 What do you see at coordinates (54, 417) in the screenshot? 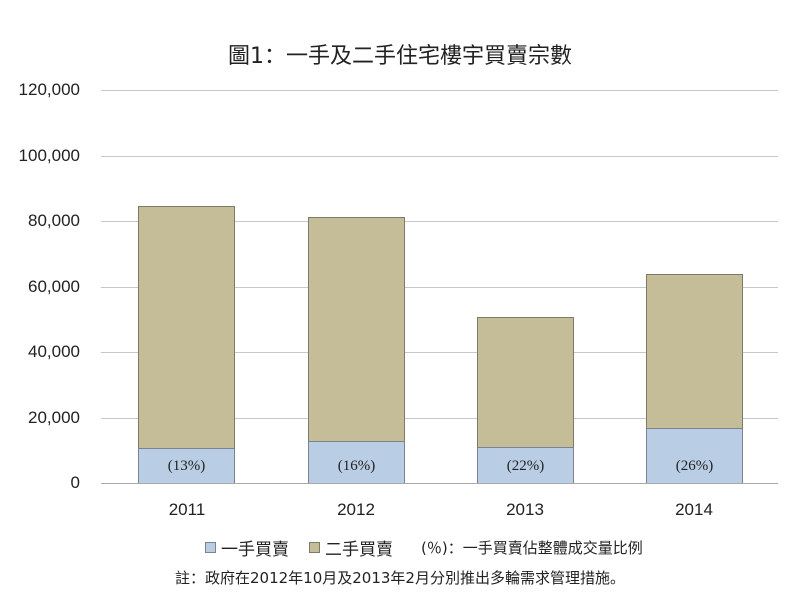
I see `y-tick-label: 20,000` at bounding box center [54, 417].